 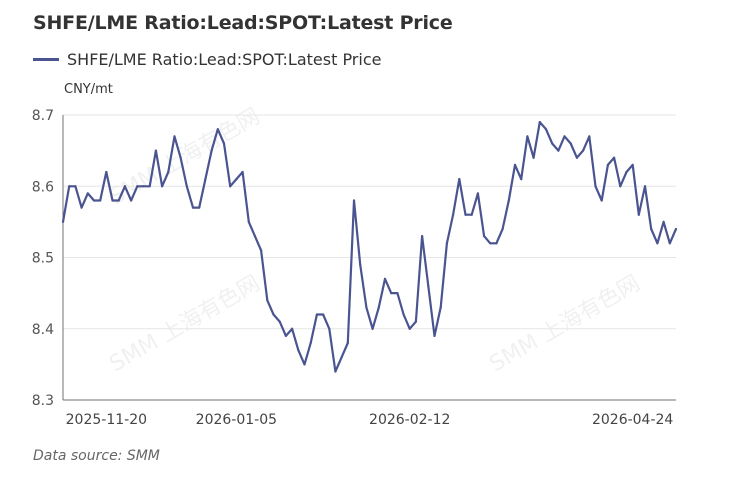 What do you see at coordinates (236, 420) in the screenshot?
I see `x-tick-label: 2026-01-05` at bounding box center [236, 420].